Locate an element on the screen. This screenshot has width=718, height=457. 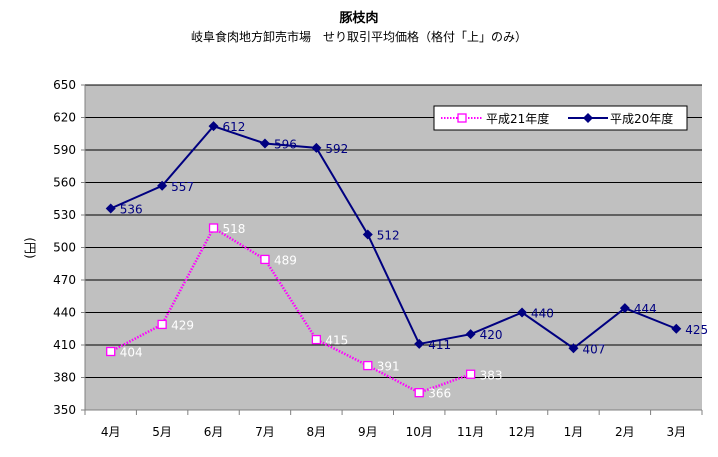
legend-box is located at coordinates (560, 118).